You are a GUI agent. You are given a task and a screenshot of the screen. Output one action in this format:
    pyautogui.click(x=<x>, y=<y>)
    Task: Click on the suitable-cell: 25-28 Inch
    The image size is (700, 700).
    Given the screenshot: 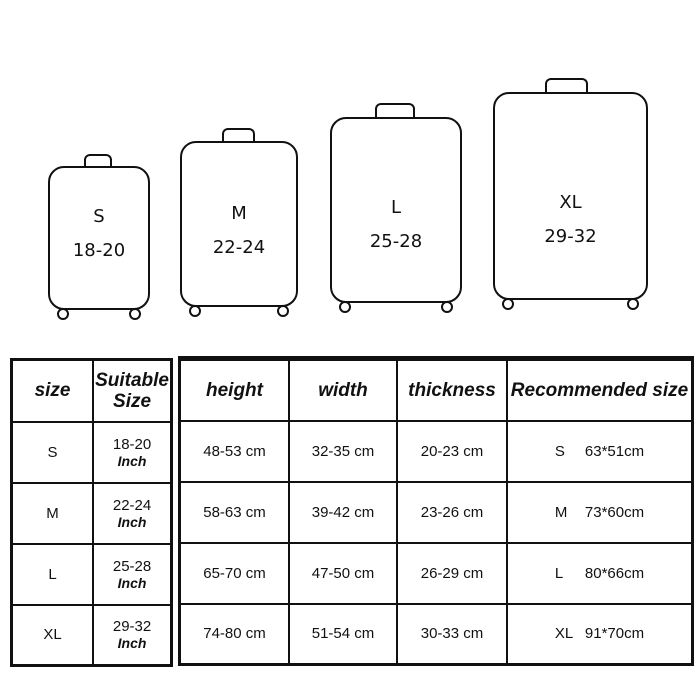 What is the action you would take?
    pyautogui.click(x=132, y=574)
    